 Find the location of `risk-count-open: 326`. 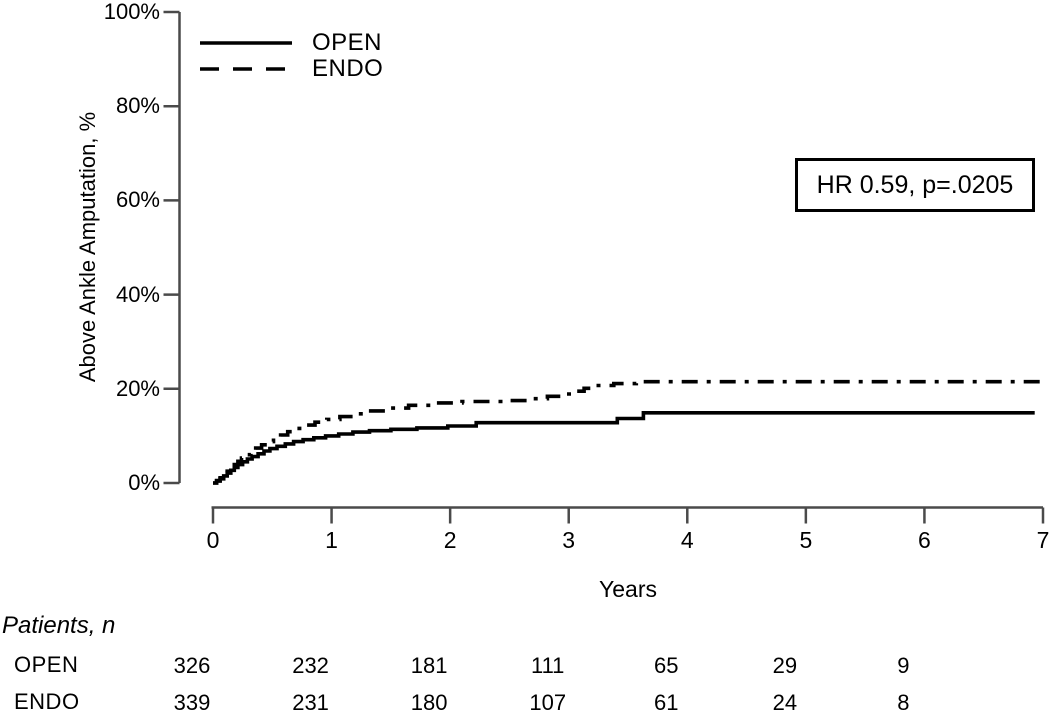

risk-count-open: 326 is located at coordinates (192, 665).